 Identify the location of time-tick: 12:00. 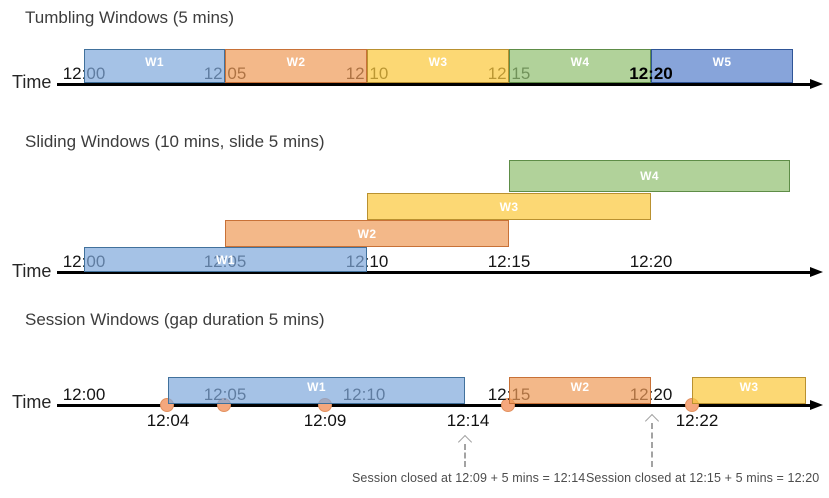
(84, 394).